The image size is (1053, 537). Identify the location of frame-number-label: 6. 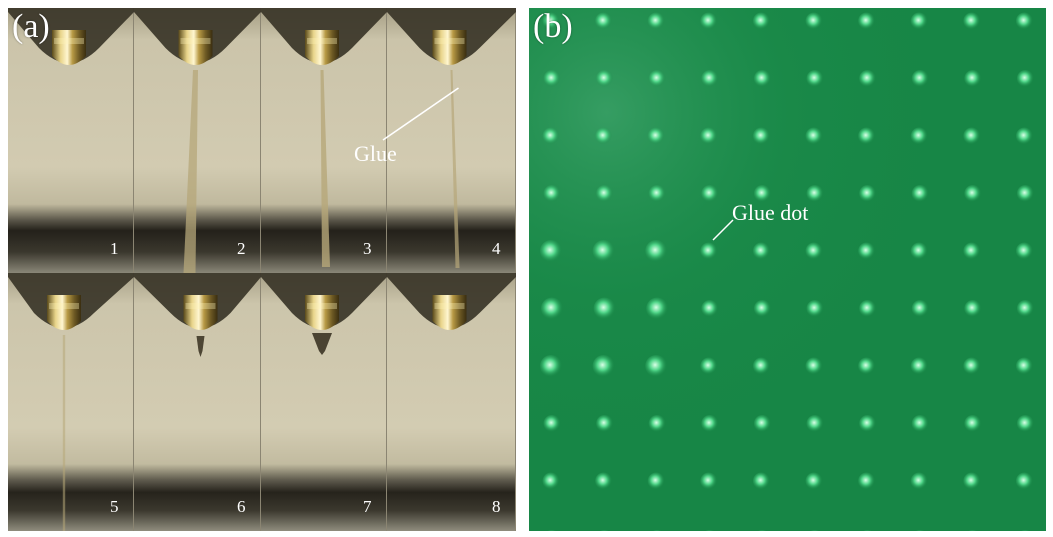
(241, 506).